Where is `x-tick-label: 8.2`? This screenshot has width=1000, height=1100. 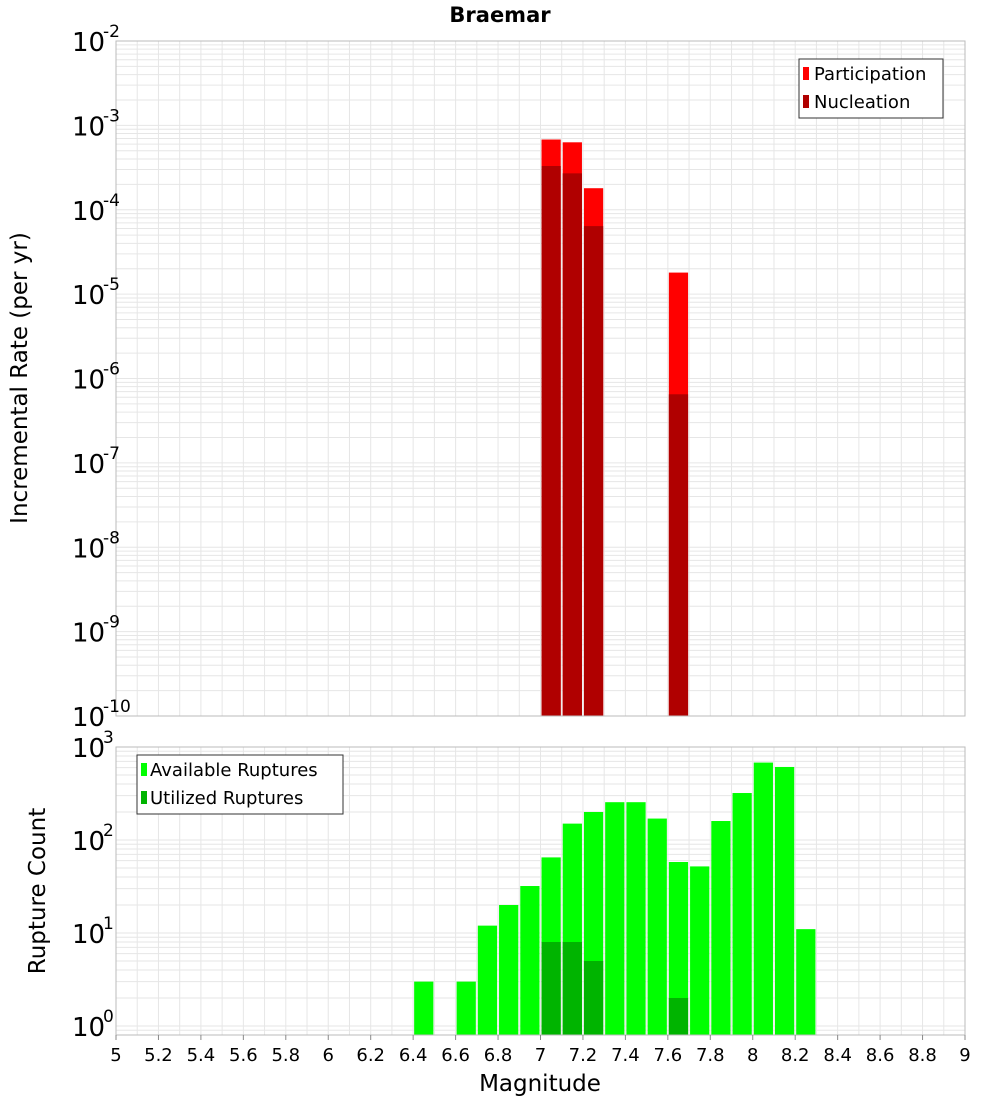 x-tick-label: 8.2 is located at coordinates (795, 1055).